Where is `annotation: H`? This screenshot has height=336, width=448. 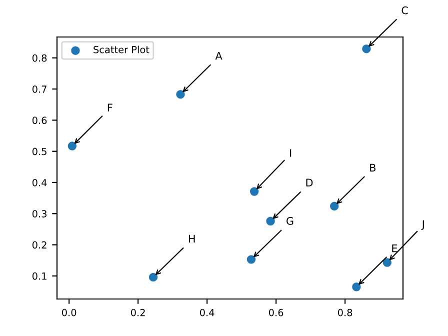 annotation: H is located at coordinates (191, 238).